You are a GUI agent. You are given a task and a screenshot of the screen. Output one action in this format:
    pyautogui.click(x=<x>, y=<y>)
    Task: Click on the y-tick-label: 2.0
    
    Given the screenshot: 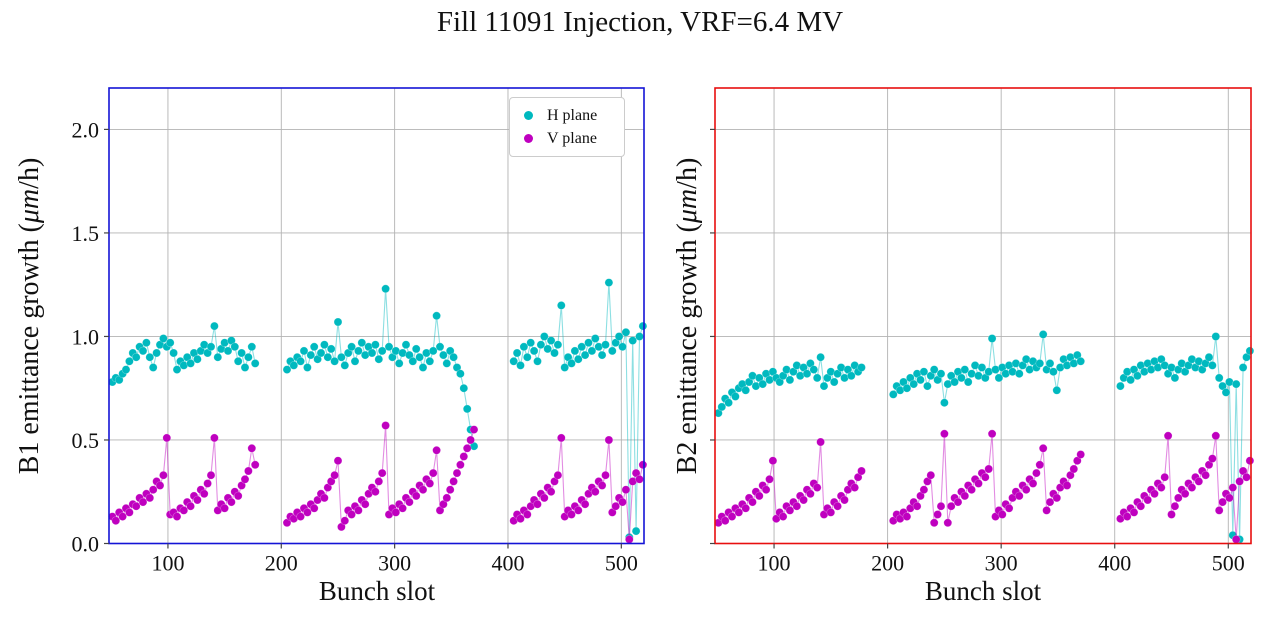 What is the action you would take?
    pyautogui.click(x=86, y=129)
    